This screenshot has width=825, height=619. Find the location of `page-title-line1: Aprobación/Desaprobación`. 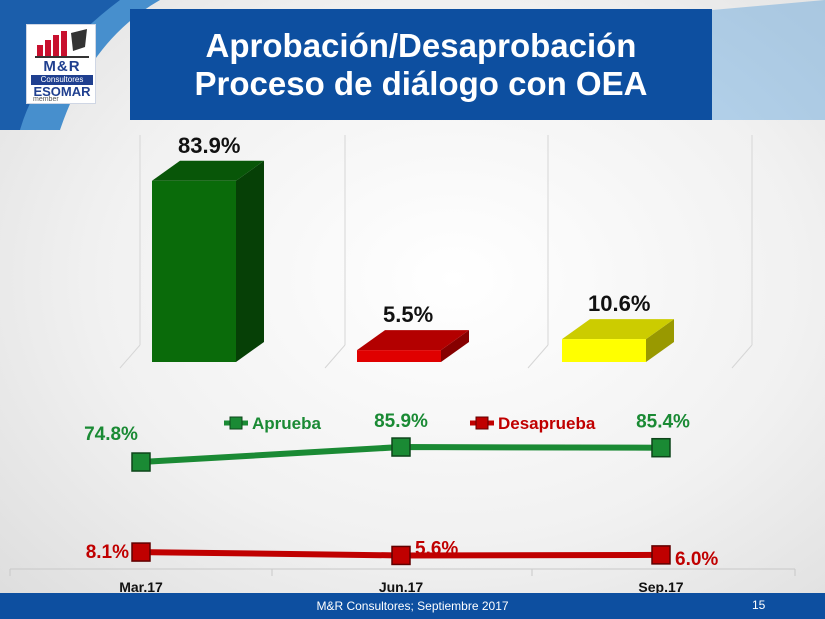

page-title-line1: Aprobación/Desaprobación is located at coordinates (421, 45).